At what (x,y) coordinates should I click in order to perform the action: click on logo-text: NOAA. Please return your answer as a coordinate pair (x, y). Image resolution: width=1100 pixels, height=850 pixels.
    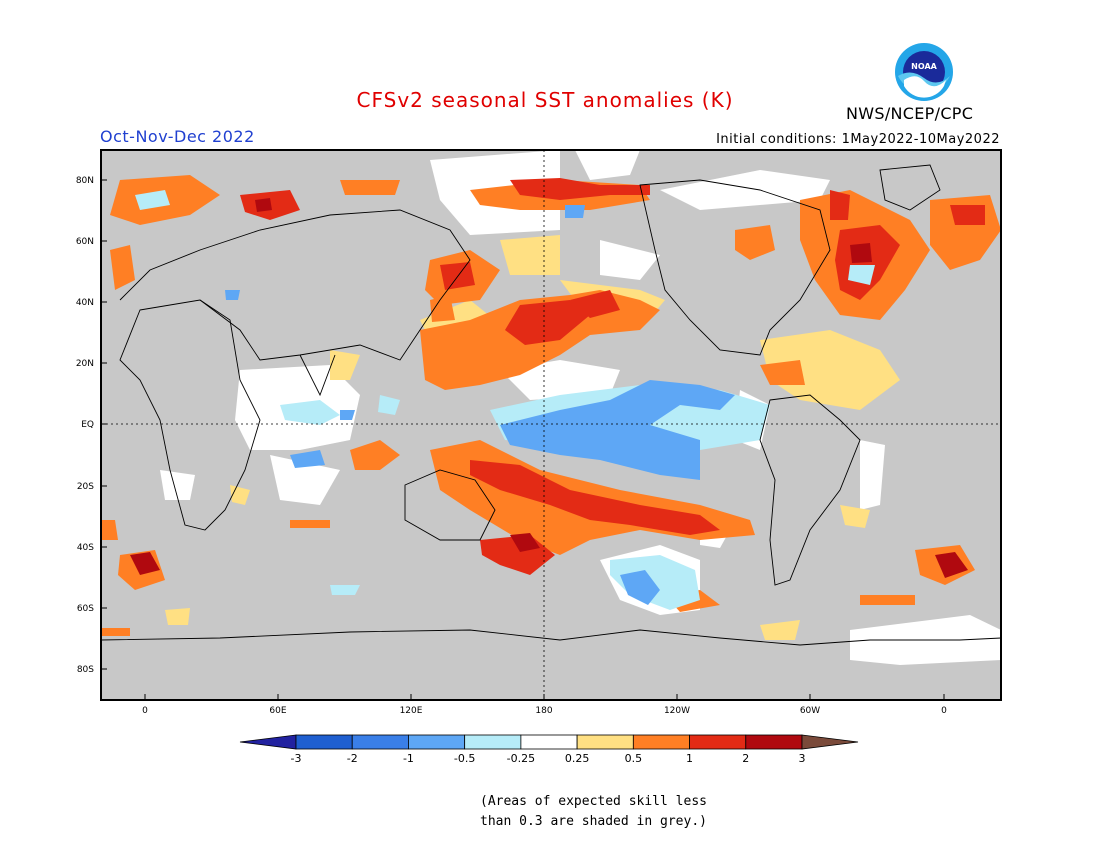
    Looking at the image, I should click on (924, 66).